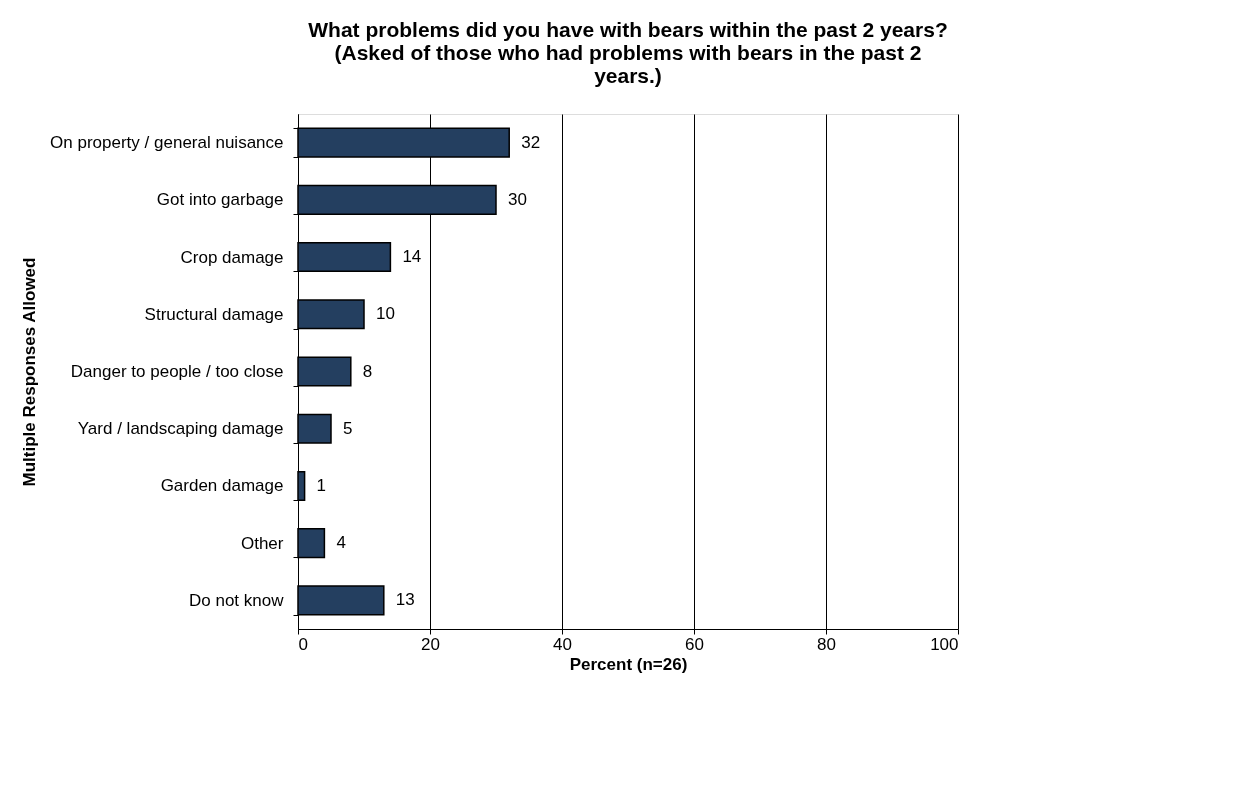 The image size is (1252, 801). I want to click on x-axis-title: Percent (n=26), so click(628, 664).